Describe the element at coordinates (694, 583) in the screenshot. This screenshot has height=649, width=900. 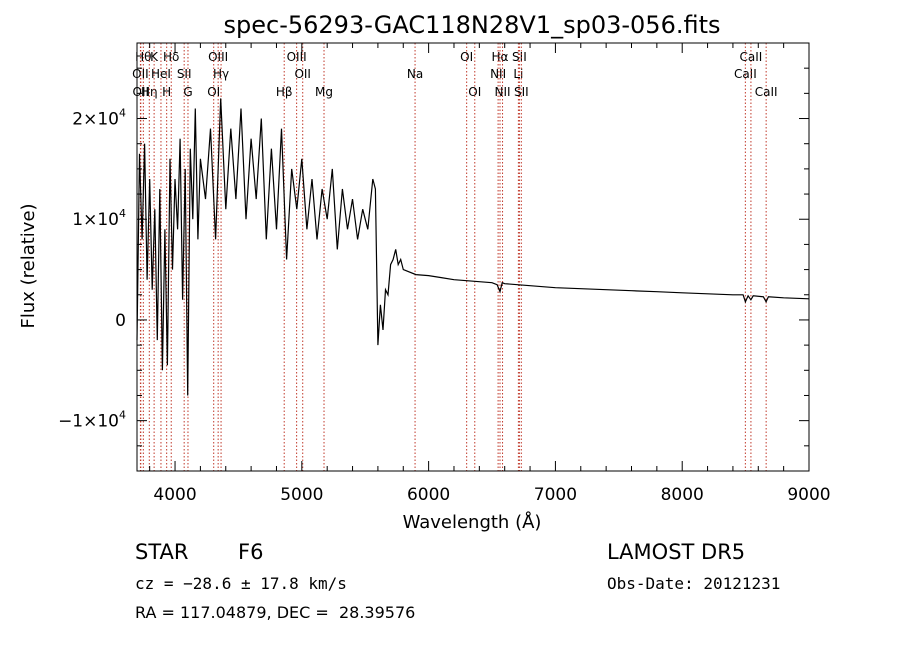
I see `observation-date: Obs-Date: 20121231` at that location.